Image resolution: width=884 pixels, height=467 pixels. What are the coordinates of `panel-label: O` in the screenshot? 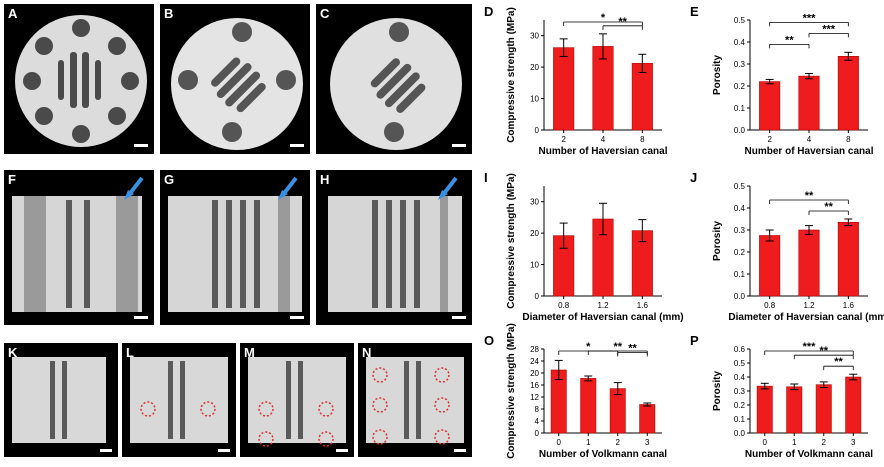 It's located at (489, 340).